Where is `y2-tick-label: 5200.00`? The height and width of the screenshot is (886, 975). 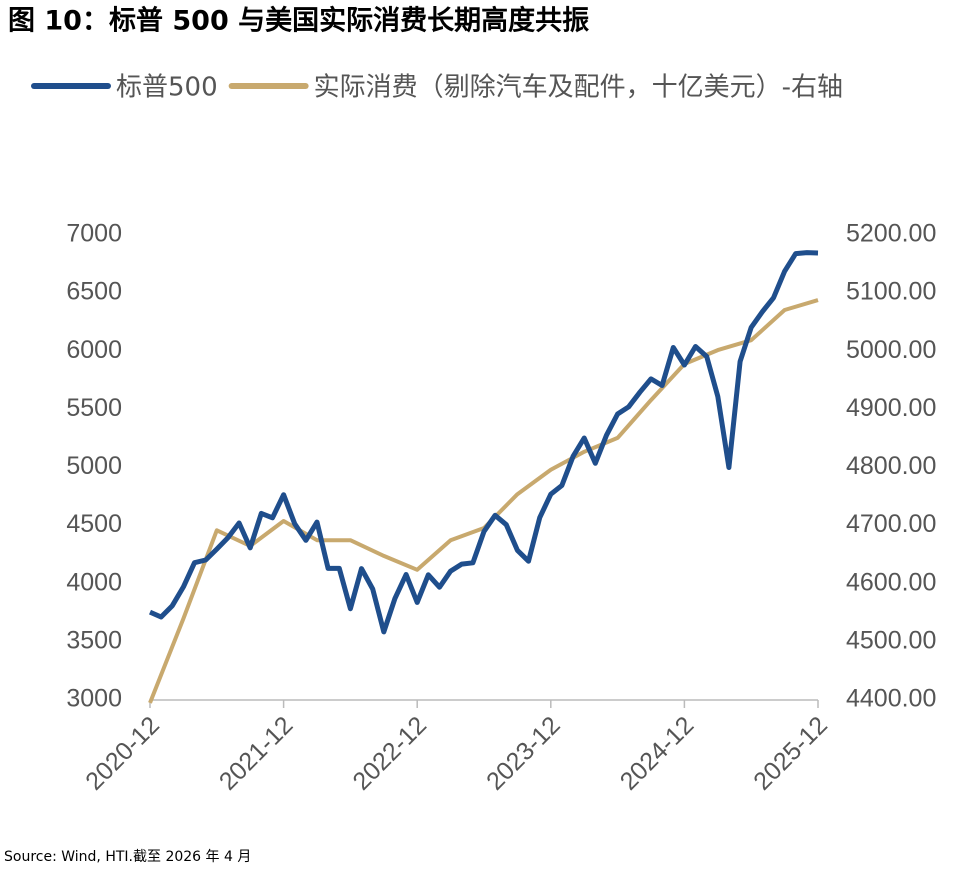 y2-tick-label: 5200.00 is located at coordinates (891, 234).